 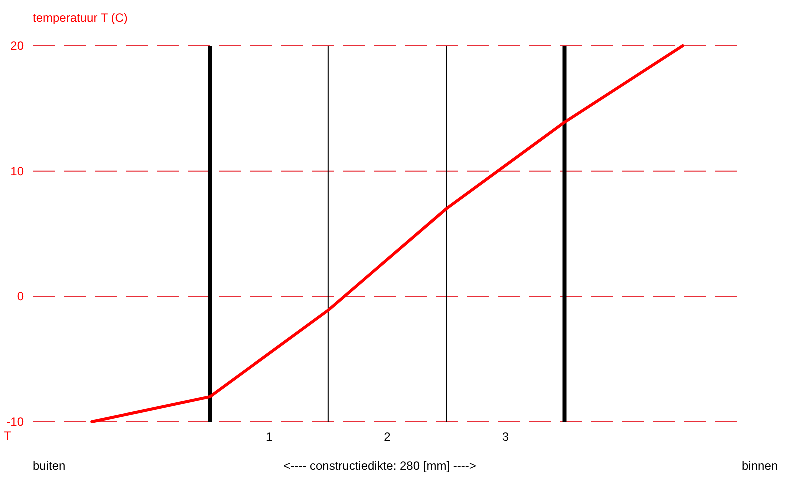 What do you see at coordinates (8, 436) in the screenshot?
I see `text: T` at bounding box center [8, 436].